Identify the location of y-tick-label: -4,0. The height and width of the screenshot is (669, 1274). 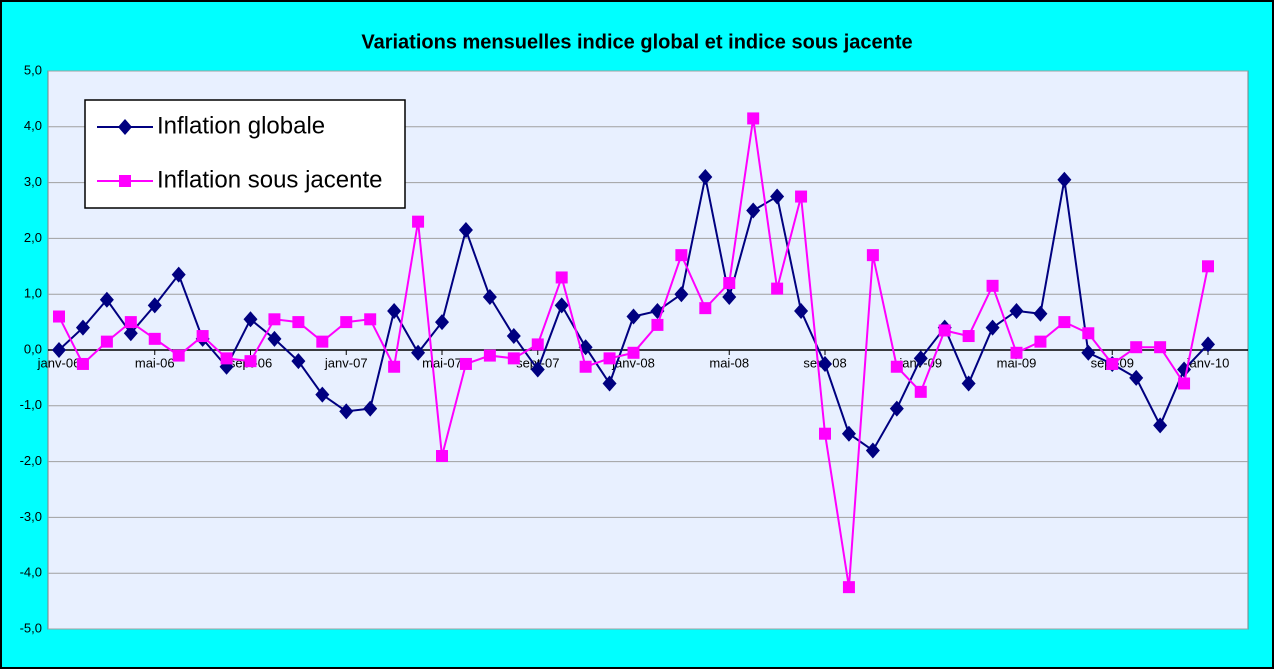
(31, 572).